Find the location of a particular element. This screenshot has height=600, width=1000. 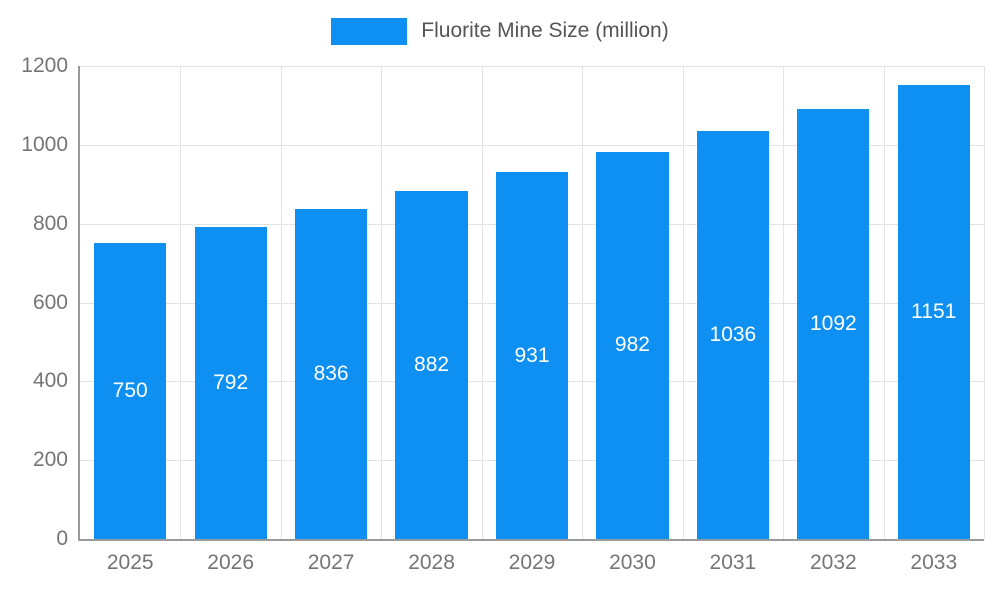

bar-2031: 1036 is located at coordinates (733, 334).